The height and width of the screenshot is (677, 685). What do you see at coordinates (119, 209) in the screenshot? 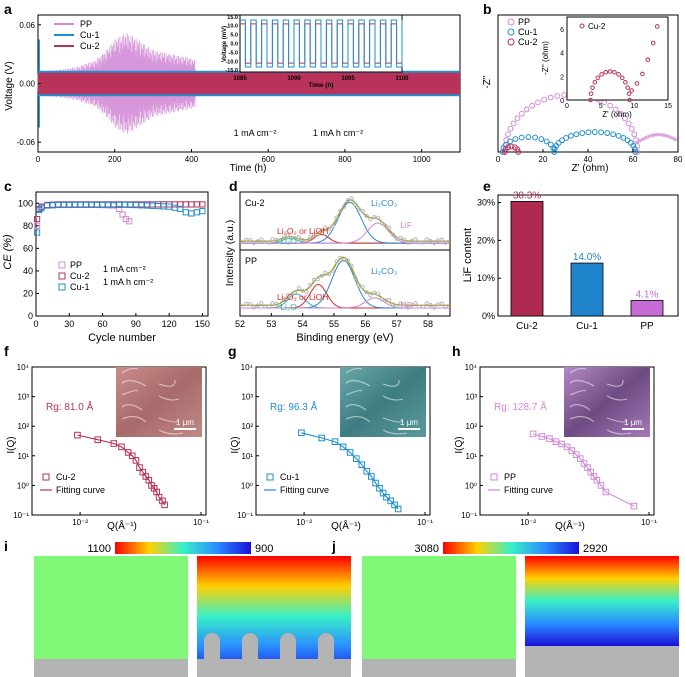
I see `pp-ce-point` at bounding box center [119, 209].